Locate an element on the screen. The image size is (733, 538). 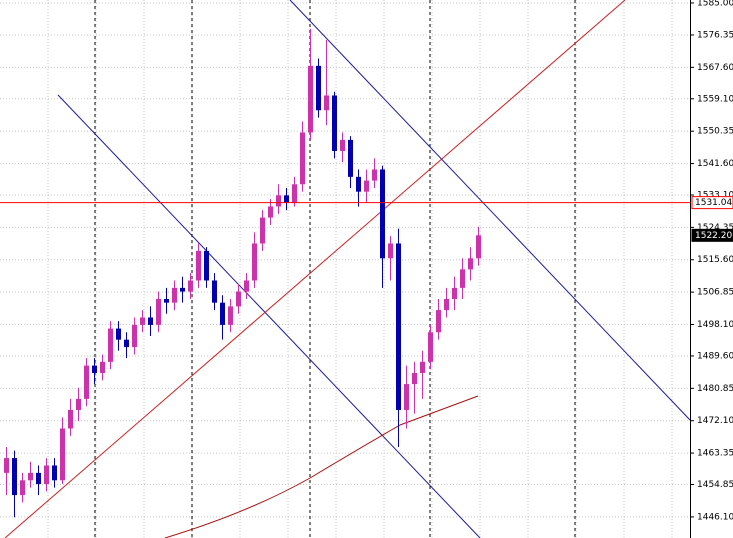
y-tick-label: 1463.35 is located at coordinates (715, 454).